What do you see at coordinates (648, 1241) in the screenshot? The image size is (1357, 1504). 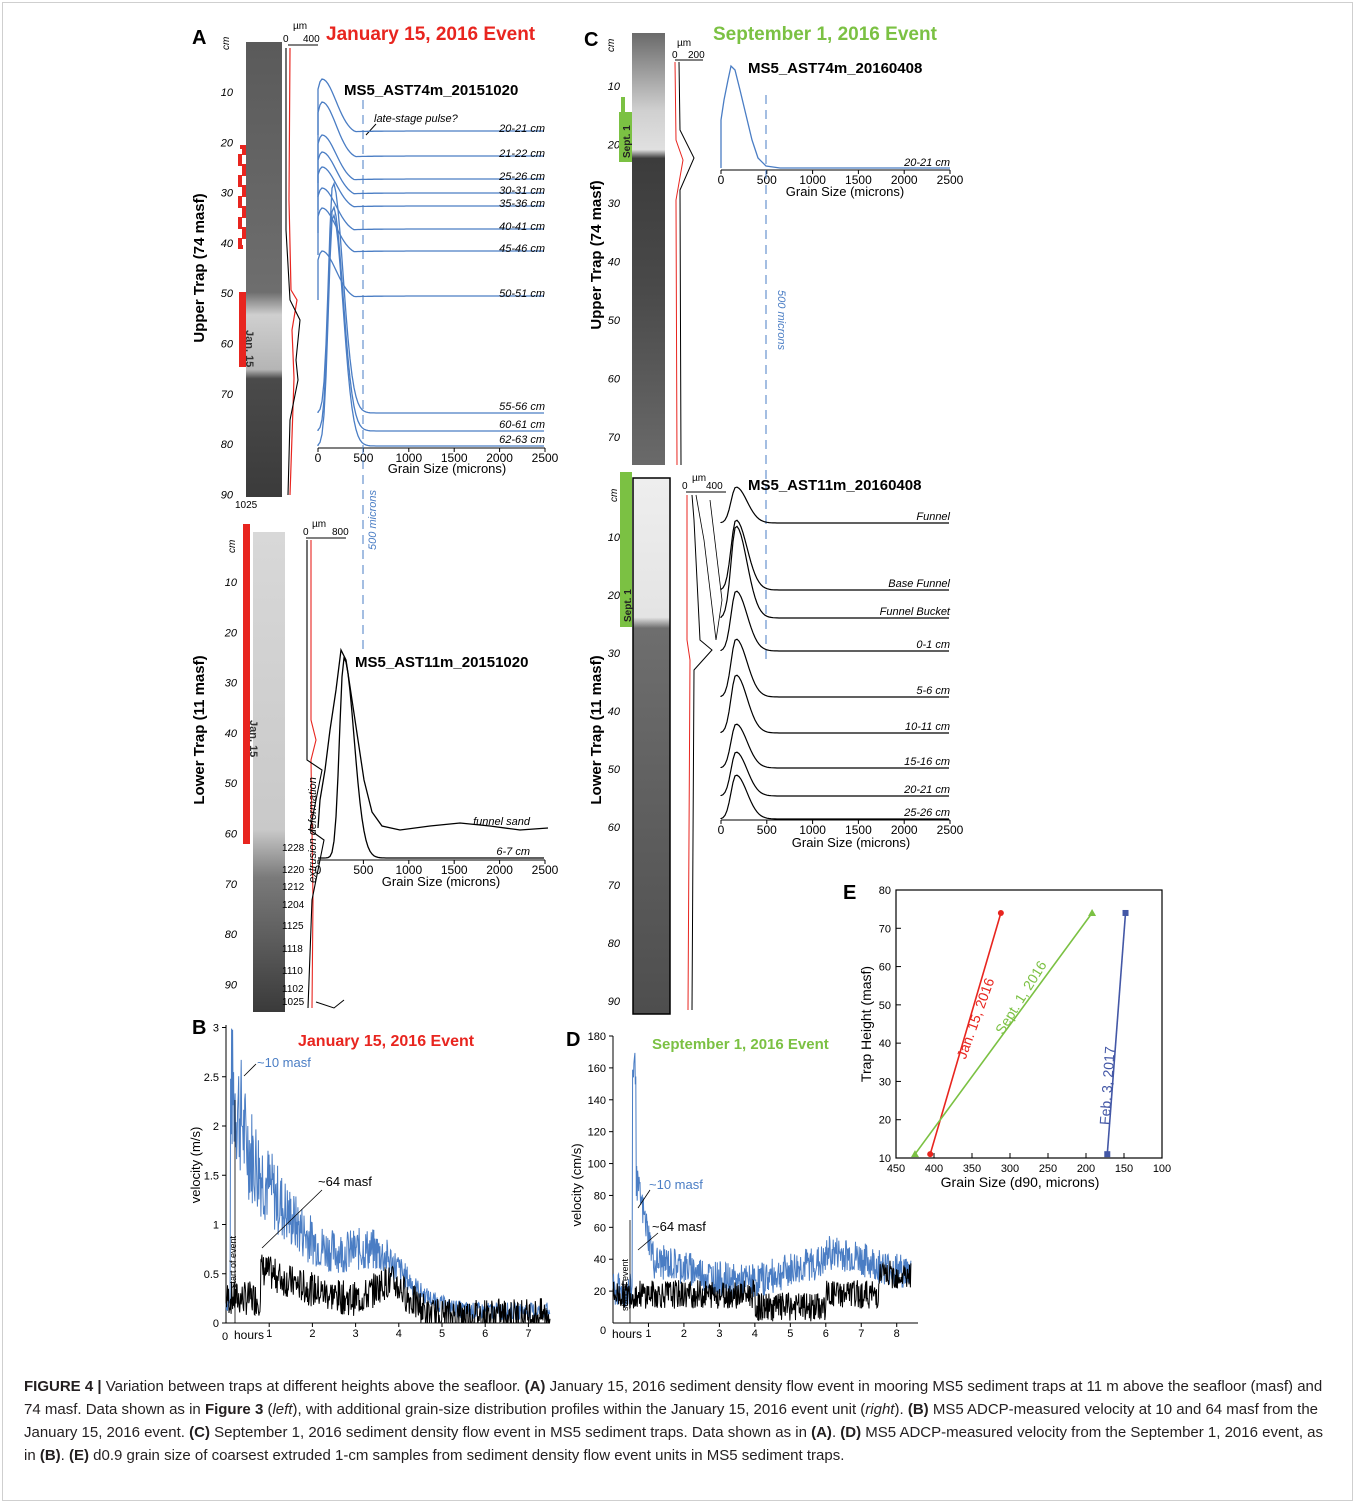 I see `panel-d-label-64-pointer` at bounding box center [648, 1241].